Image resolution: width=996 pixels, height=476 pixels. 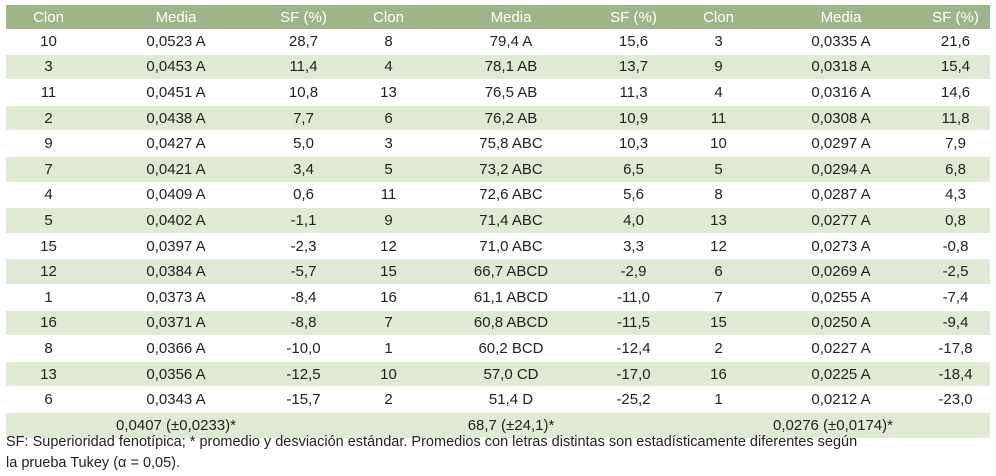 What do you see at coordinates (176, 195) in the screenshot?
I see `table-cell: 0,0409 A` at bounding box center [176, 195].